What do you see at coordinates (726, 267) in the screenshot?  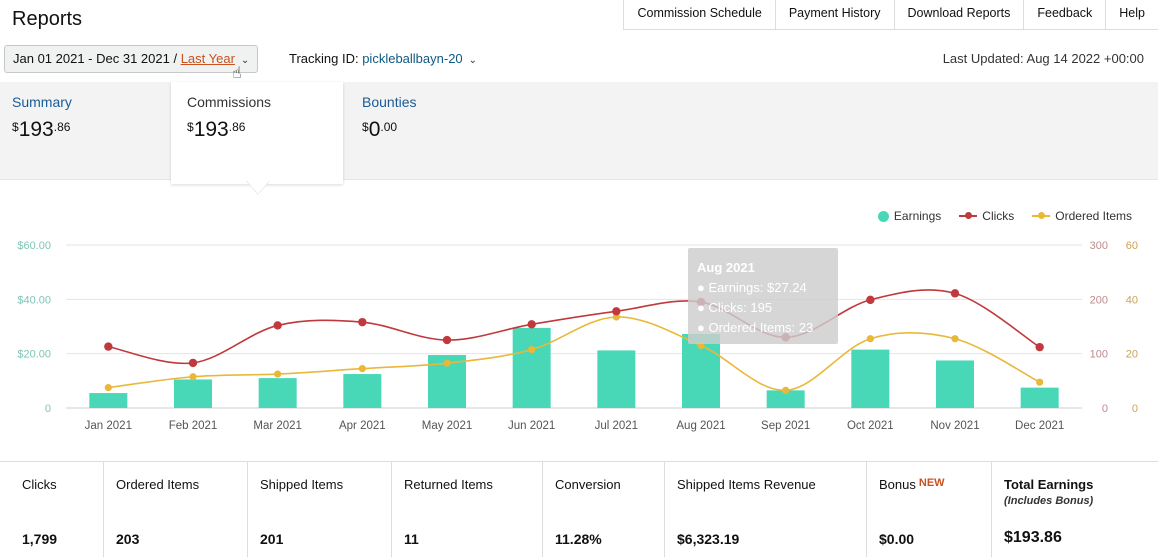 I see `tooltip-title: Aug 2021` at bounding box center [726, 267].